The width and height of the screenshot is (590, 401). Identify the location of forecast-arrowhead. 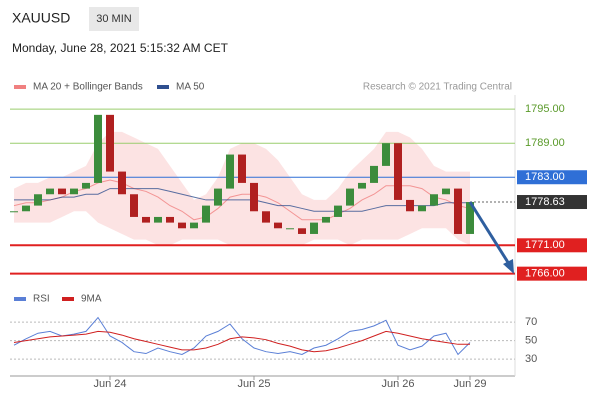
(508, 266).